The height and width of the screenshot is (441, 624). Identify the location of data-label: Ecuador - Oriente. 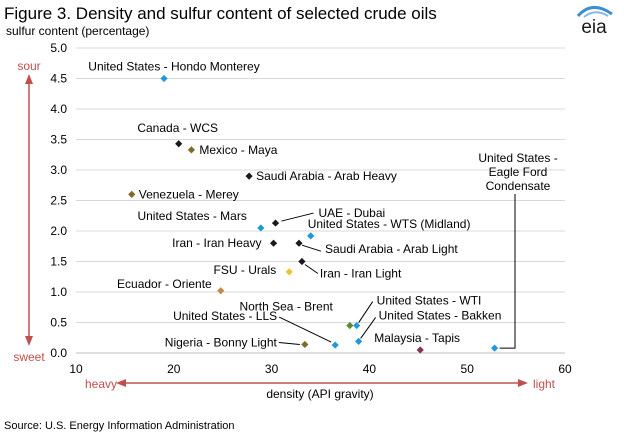
(164, 284).